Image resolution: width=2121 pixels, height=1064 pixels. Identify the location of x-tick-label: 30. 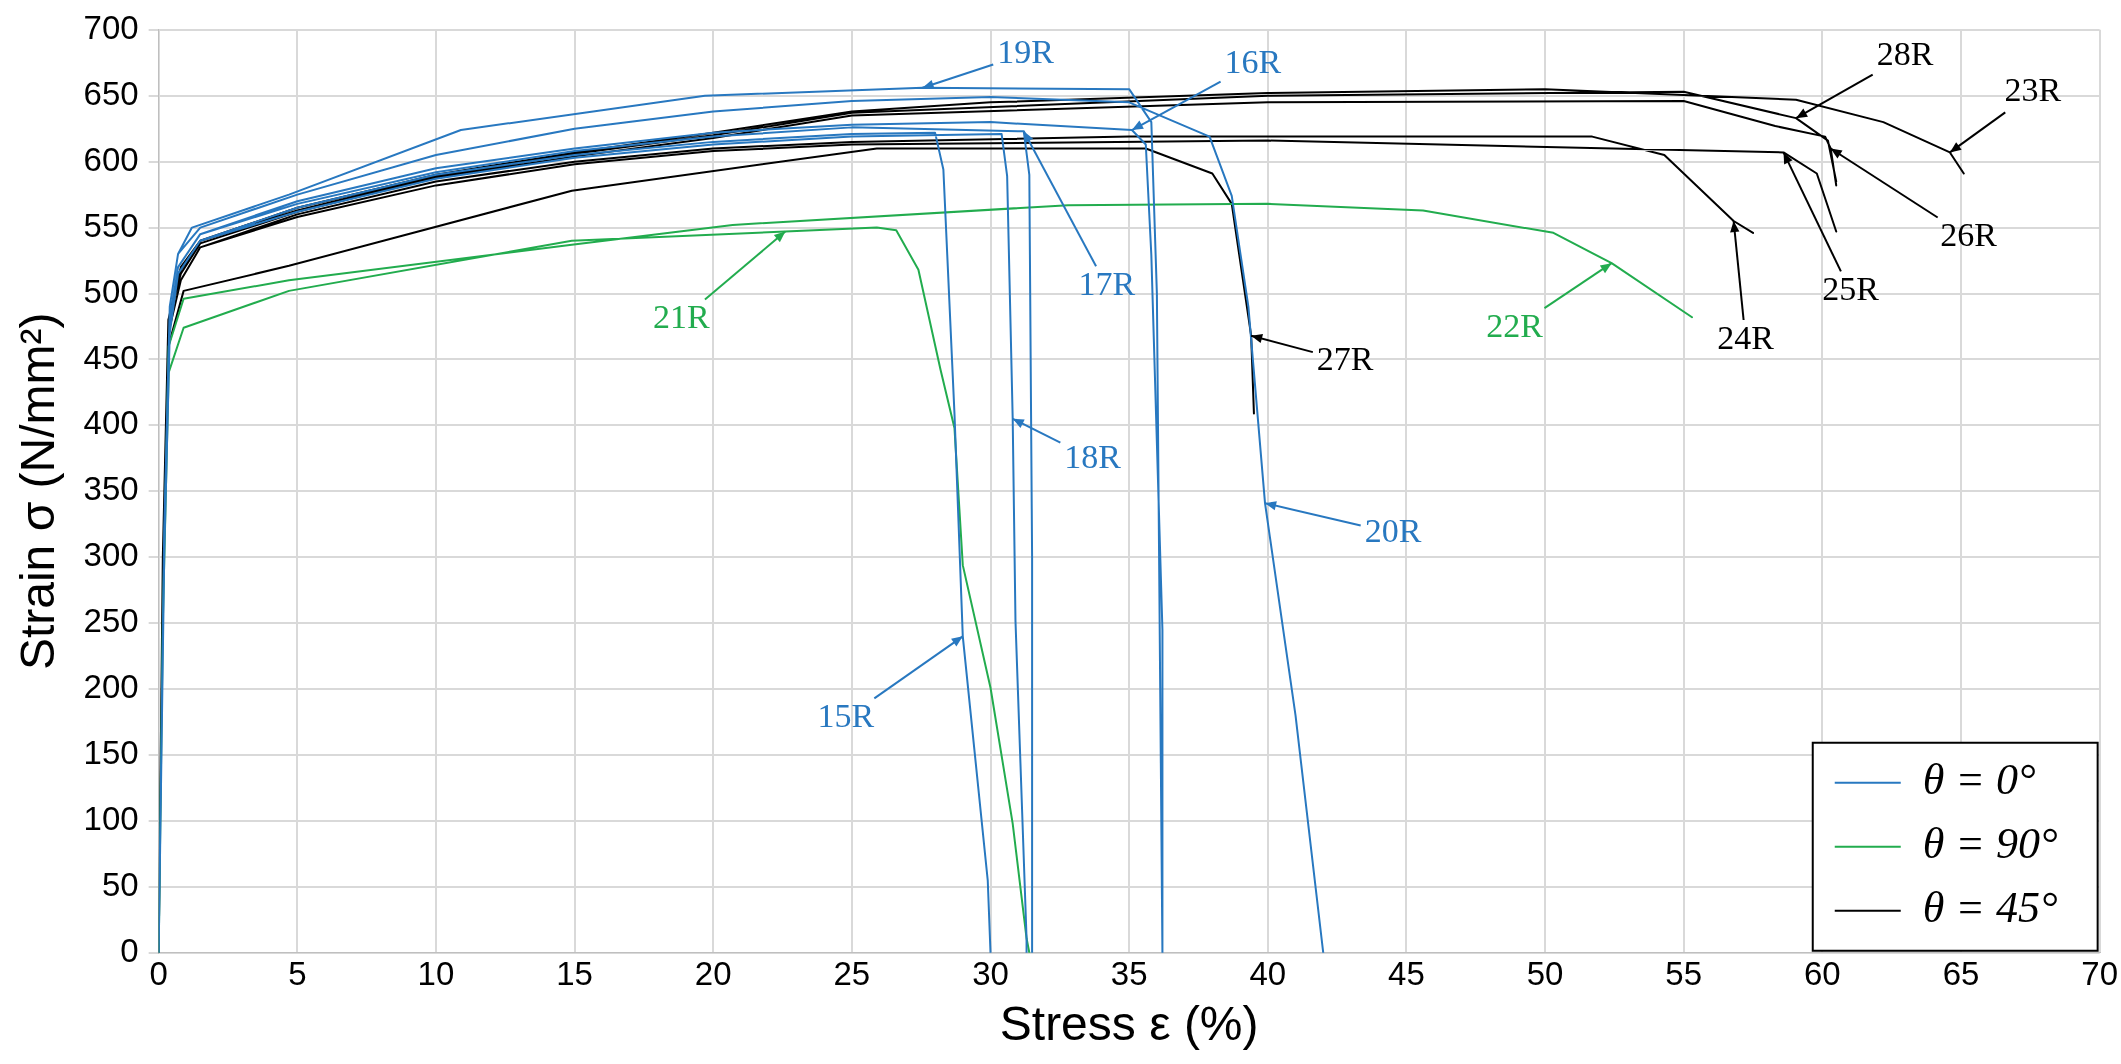
(990, 973).